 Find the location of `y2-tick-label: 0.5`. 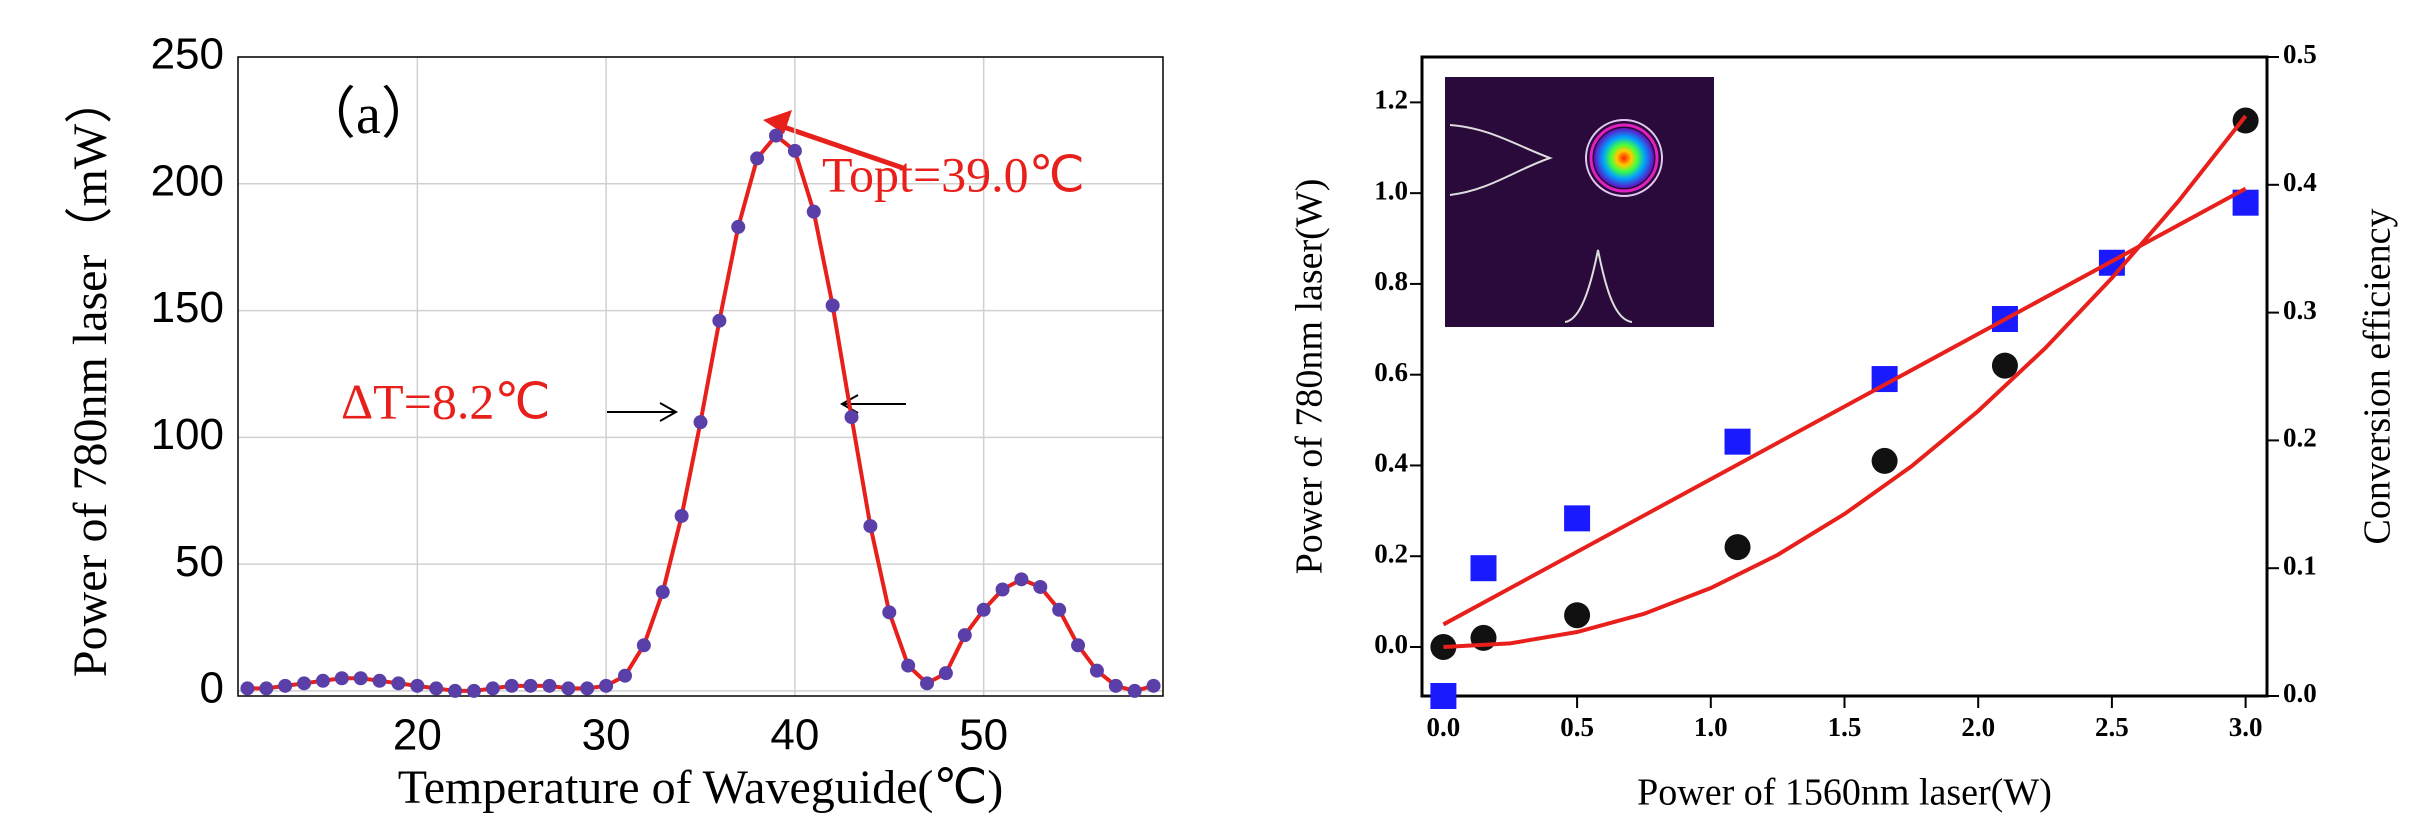

y2-tick-label: 0.5 is located at coordinates (2300, 54).